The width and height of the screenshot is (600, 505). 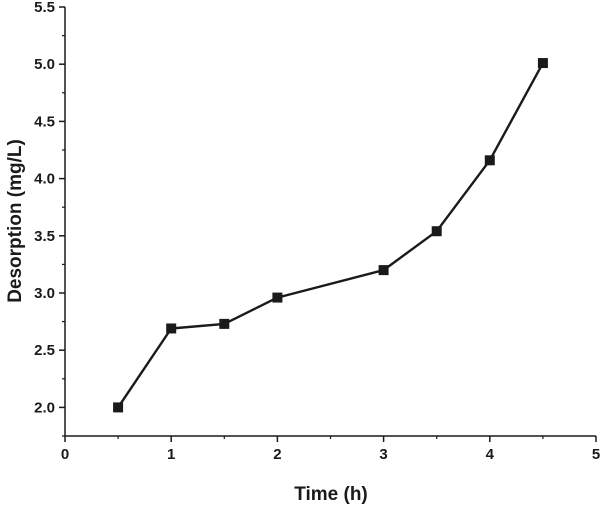 I want to click on x-axis-title: Time (h), so click(x=331, y=494).